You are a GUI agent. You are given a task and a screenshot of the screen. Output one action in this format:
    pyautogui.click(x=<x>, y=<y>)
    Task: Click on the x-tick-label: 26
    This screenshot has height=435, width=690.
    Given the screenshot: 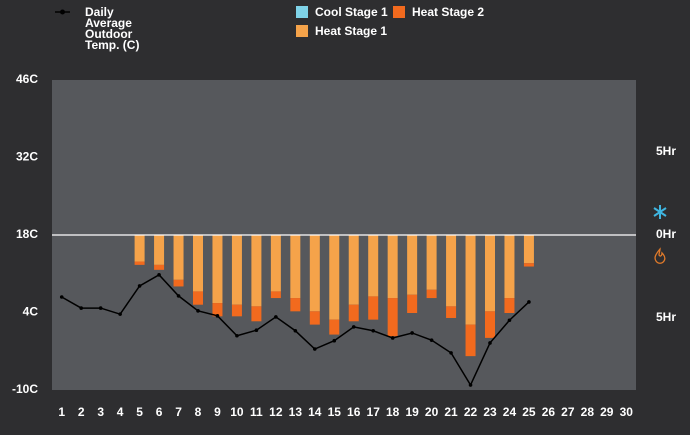 What is the action you would take?
    pyautogui.click(x=549, y=412)
    